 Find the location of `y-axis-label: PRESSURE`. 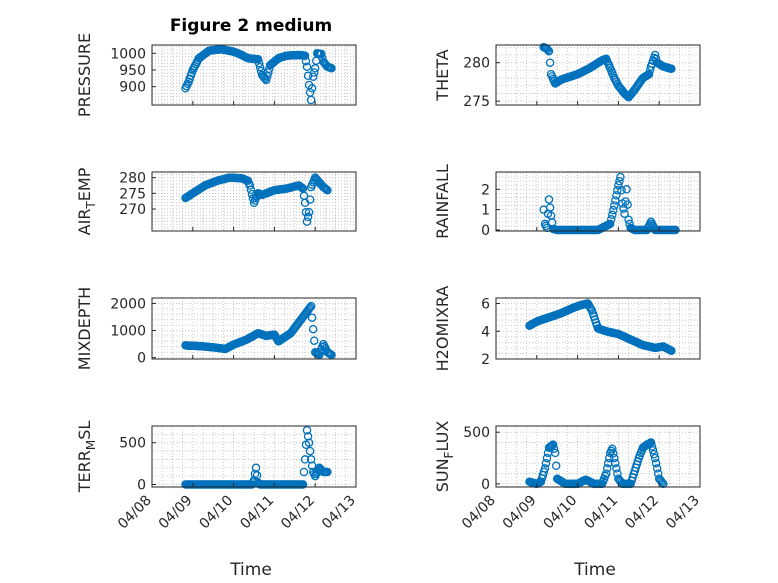

y-axis-label: PRESSURE is located at coordinates (84, 75).